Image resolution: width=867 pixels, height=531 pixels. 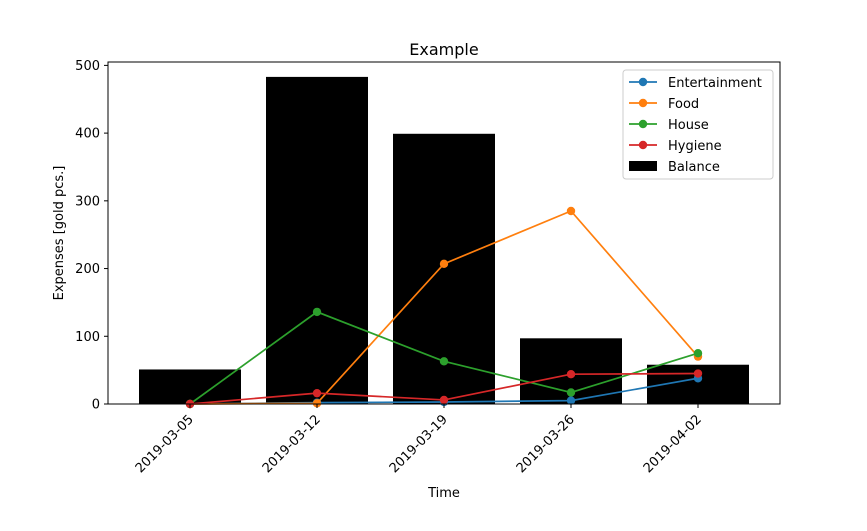 I want to click on legend-label-house: House, so click(x=688, y=125).